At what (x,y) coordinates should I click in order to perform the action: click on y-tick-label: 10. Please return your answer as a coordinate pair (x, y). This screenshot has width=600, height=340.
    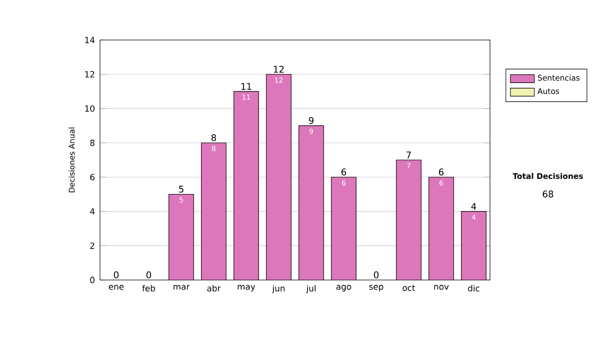
    Looking at the image, I should click on (89, 108).